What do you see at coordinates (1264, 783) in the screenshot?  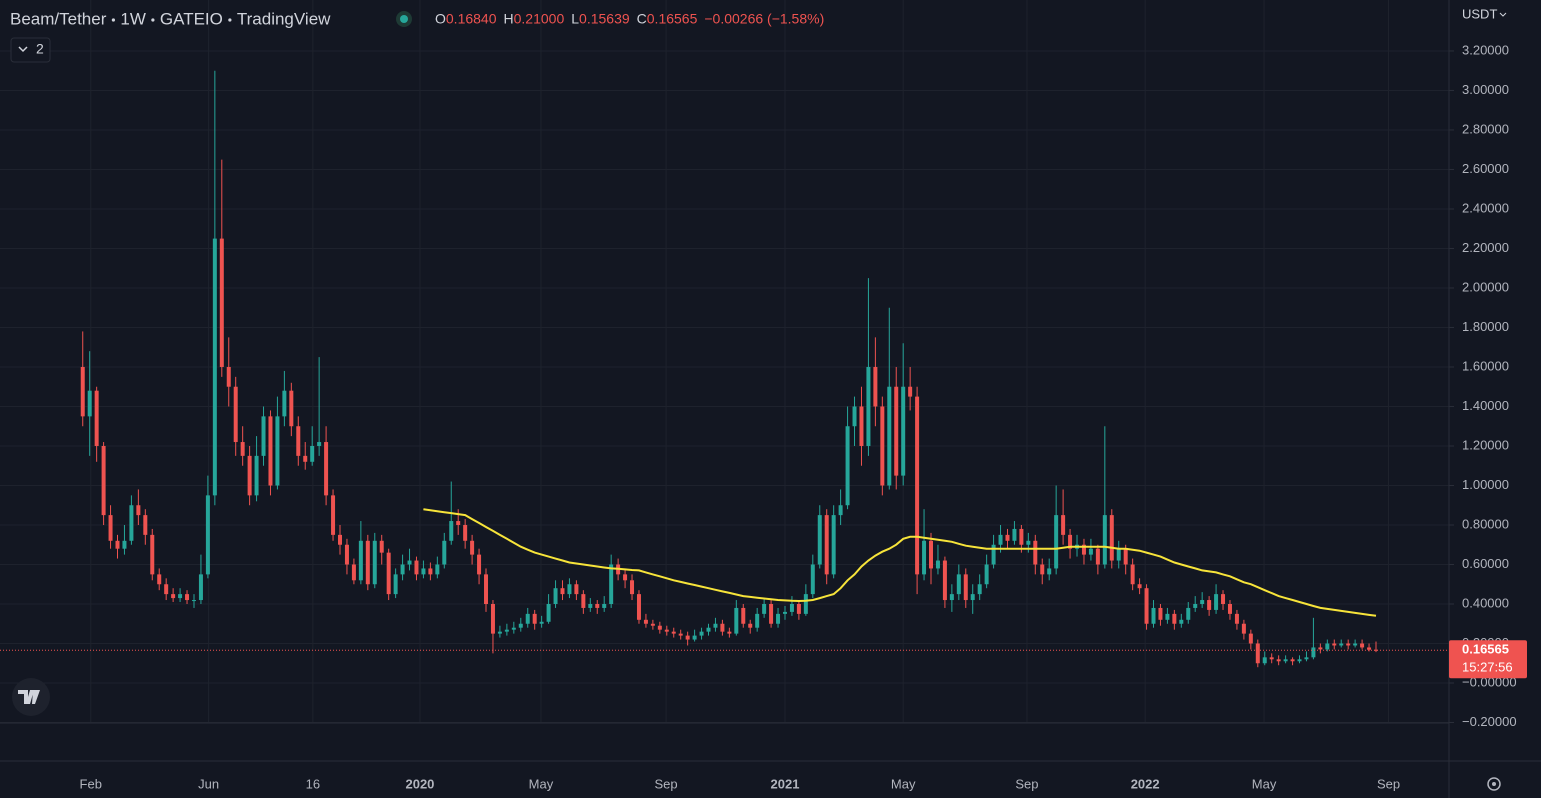 I see `x-tick-label: May` at bounding box center [1264, 783].